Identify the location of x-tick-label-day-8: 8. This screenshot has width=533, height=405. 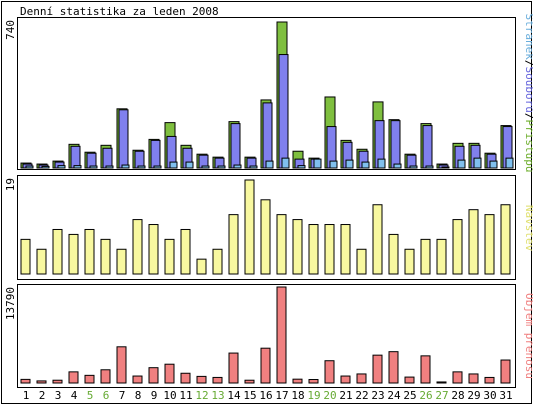
(138, 395).